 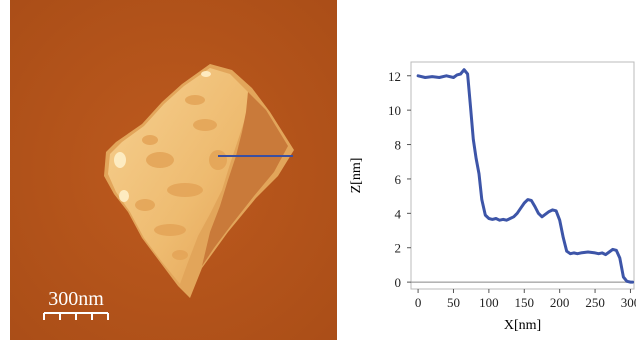 What do you see at coordinates (398, 145) in the screenshot?
I see `y-tick-label: 8` at bounding box center [398, 145].